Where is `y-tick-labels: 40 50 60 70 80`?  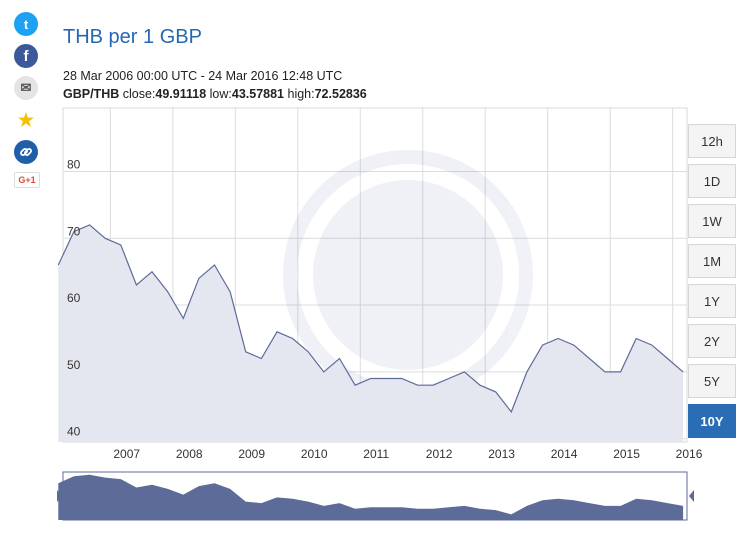 y-tick-labels: 40 50 60 70 80 is located at coordinates (74, 297).